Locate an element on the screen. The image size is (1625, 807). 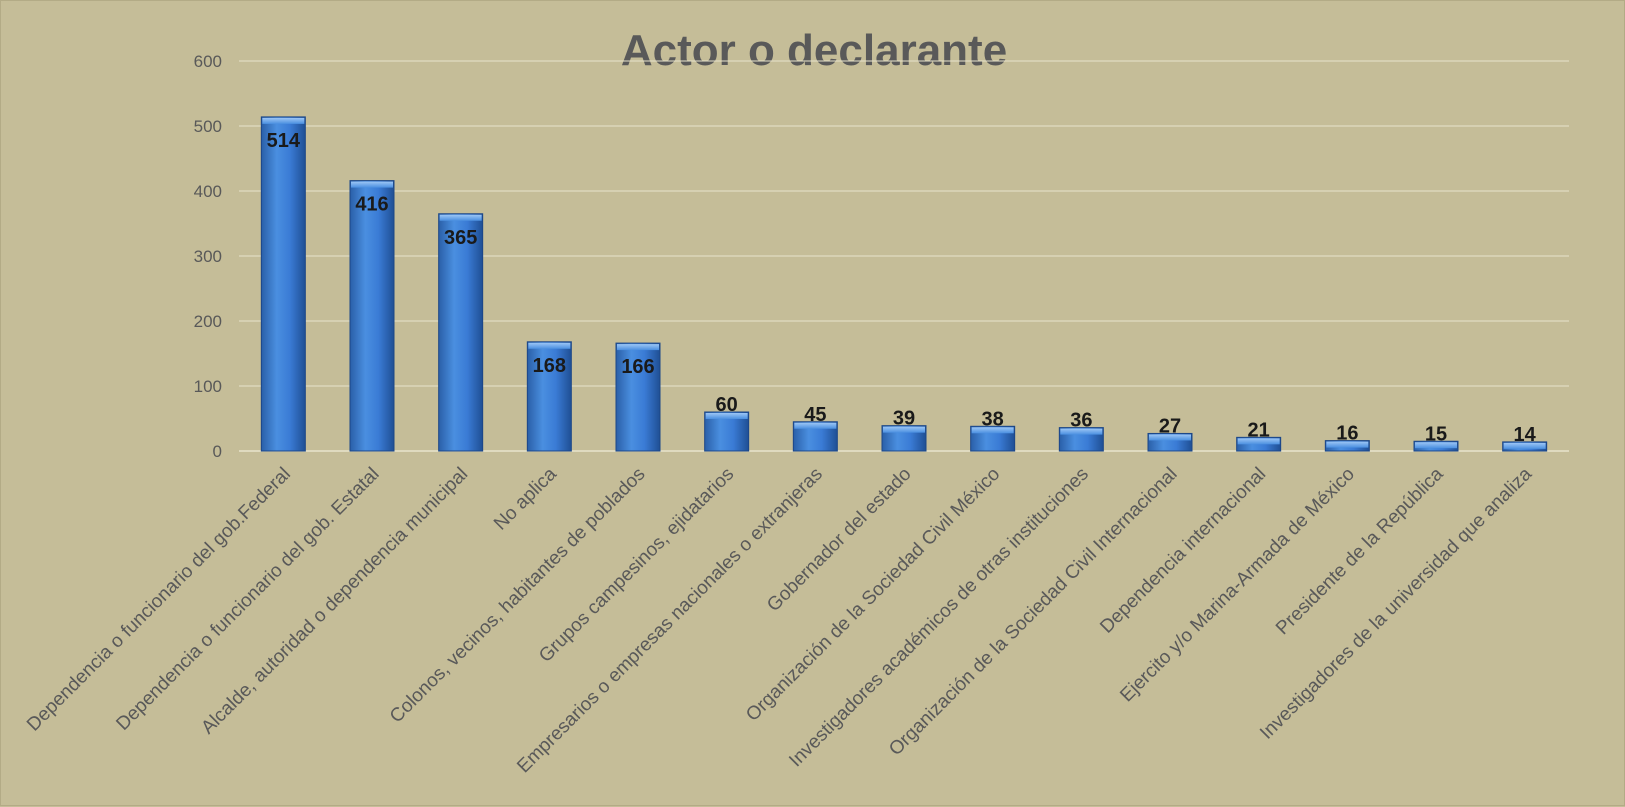
data-label: 168 is located at coordinates (549, 366).